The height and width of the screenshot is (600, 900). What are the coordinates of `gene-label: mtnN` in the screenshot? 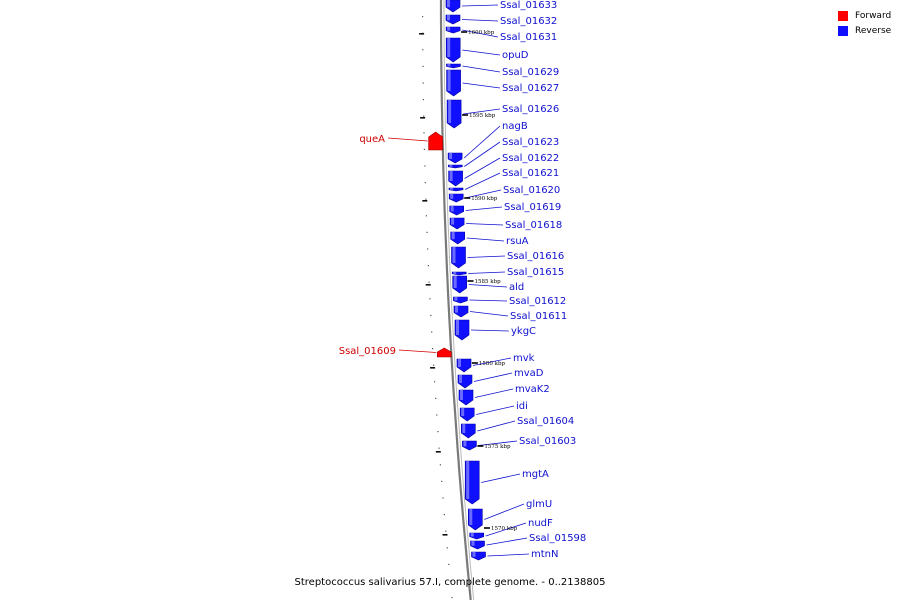 It's located at (544, 554).